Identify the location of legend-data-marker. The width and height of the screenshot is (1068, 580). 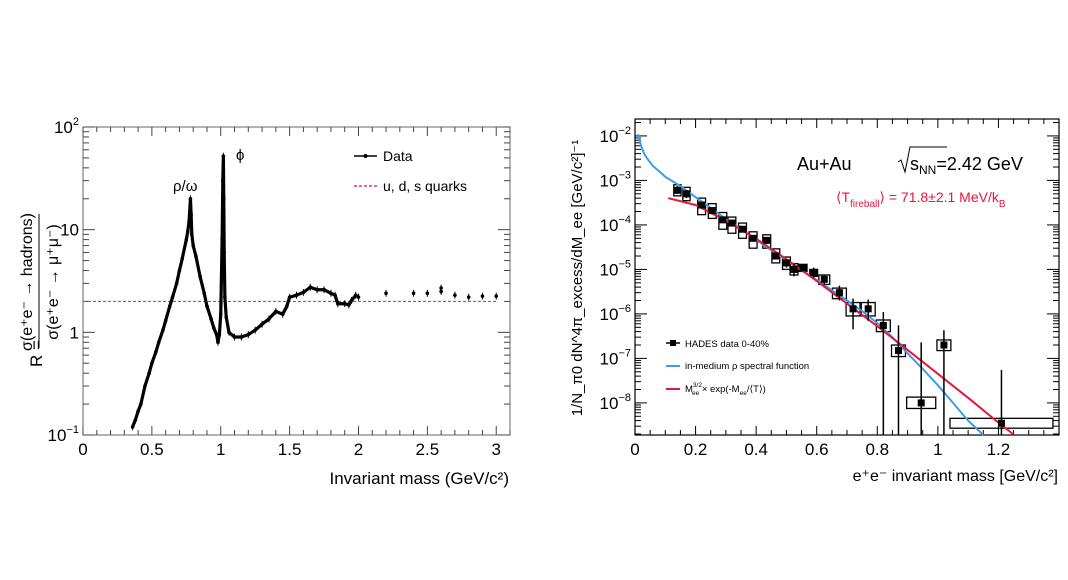
(365, 156).